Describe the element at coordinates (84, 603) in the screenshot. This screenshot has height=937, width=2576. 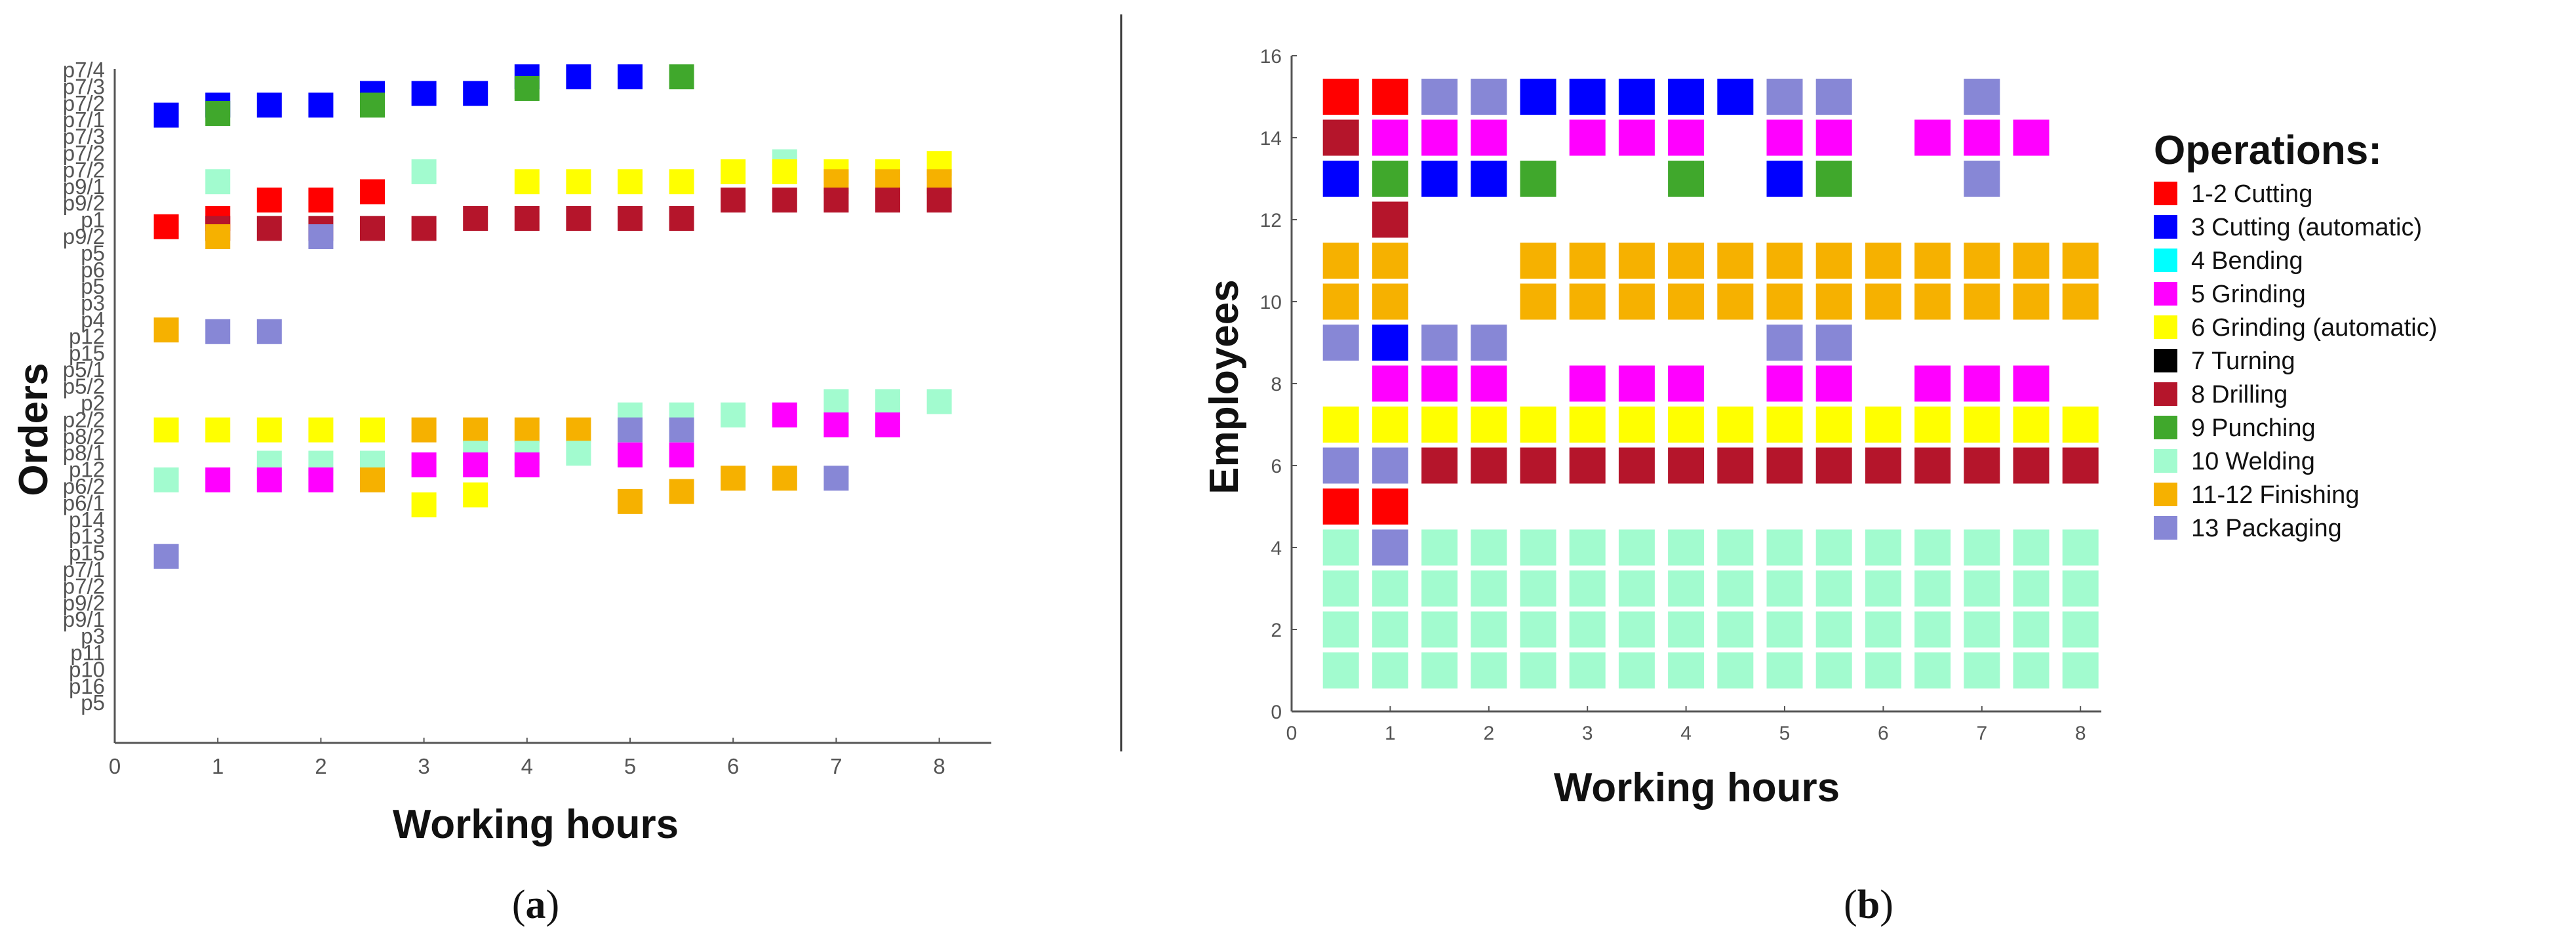
I see `a-ytick-label: p9/2` at that location.